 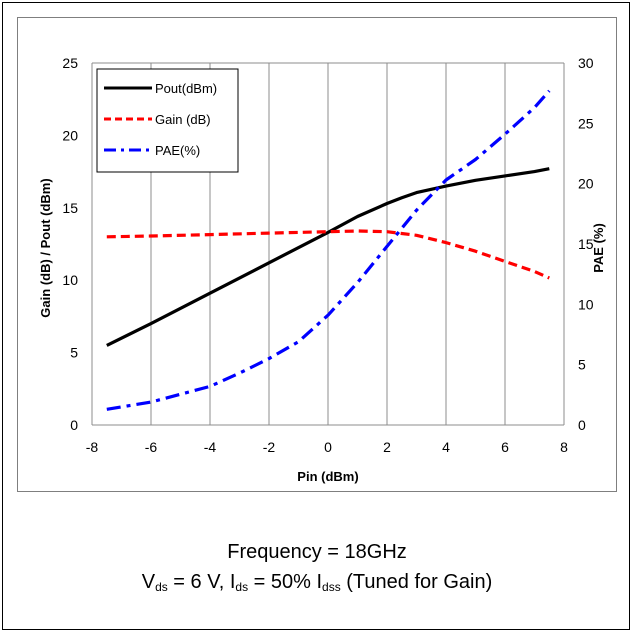 I want to click on caption-frequency: Frequency = 18GHz, so click(x=317, y=552).